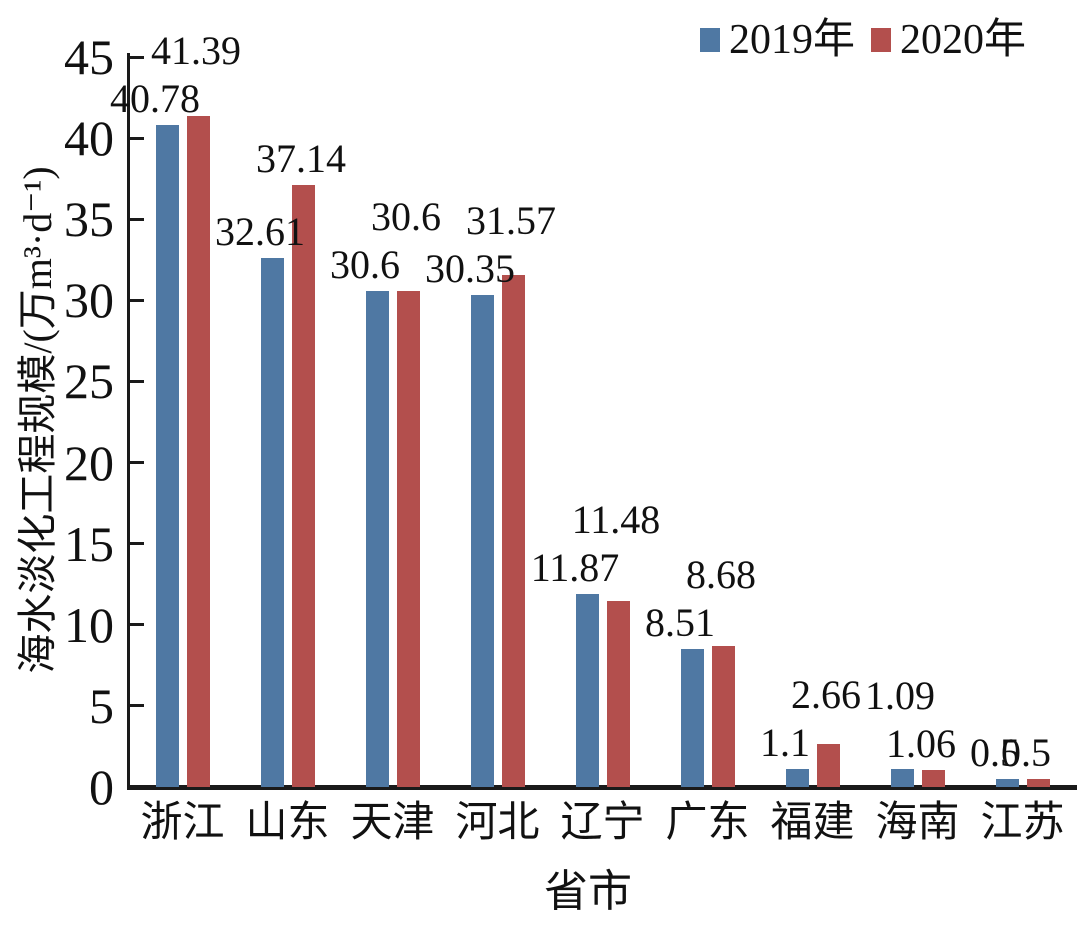 The width and height of the screenshot is (1080, 927). I want to click on legend-item-2019: 2019年, so click(777, 40).